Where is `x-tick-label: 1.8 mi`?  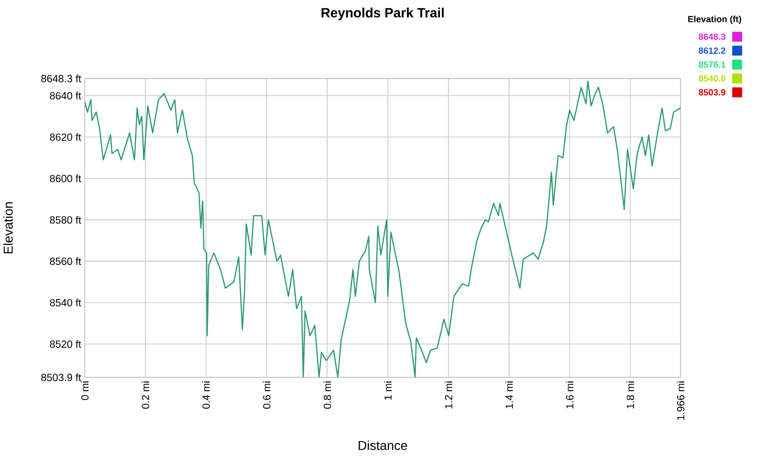 x-tick-label: 1.8 mi is located at coordinates (630, 395).